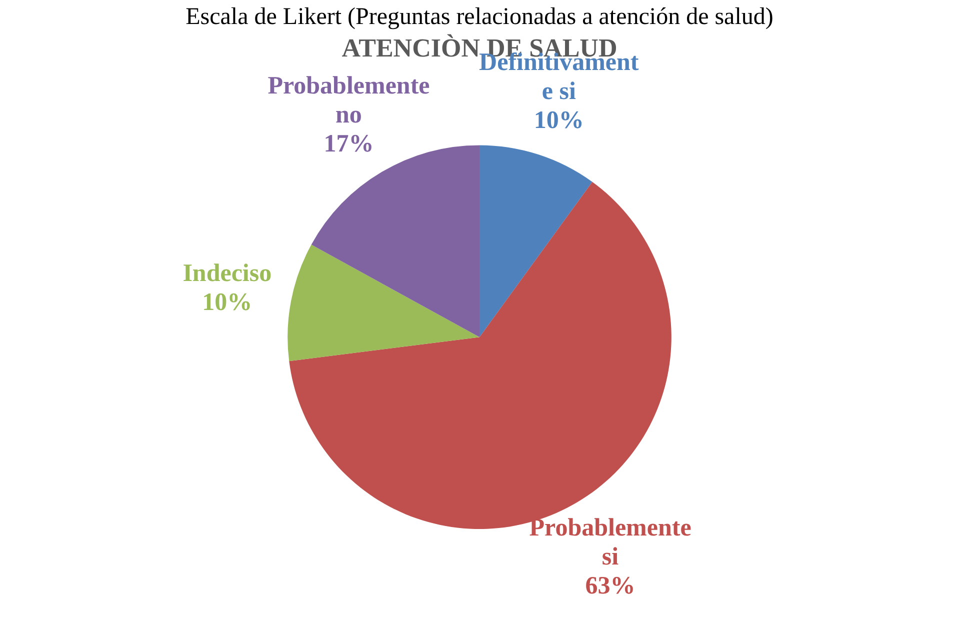 The height and width of the screenshot is (621, 959). Describe the element at coordinates (610, 542) in the screenshot. I see `slice-label: Probablemente si` at that location.